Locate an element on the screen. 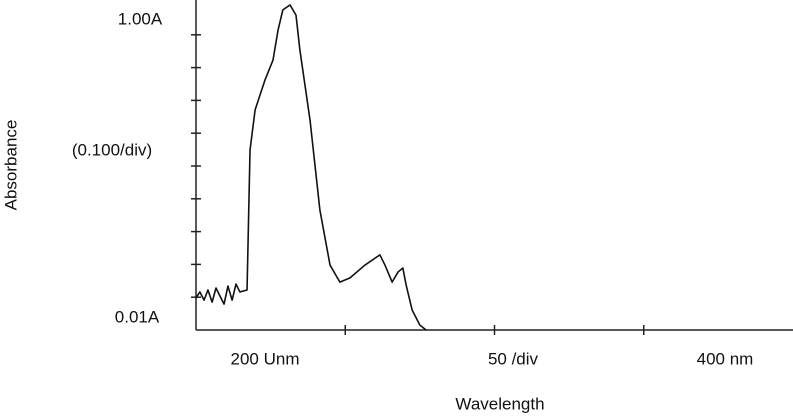  x-axis-text: 50 /div is located at coordinates (513, 358).